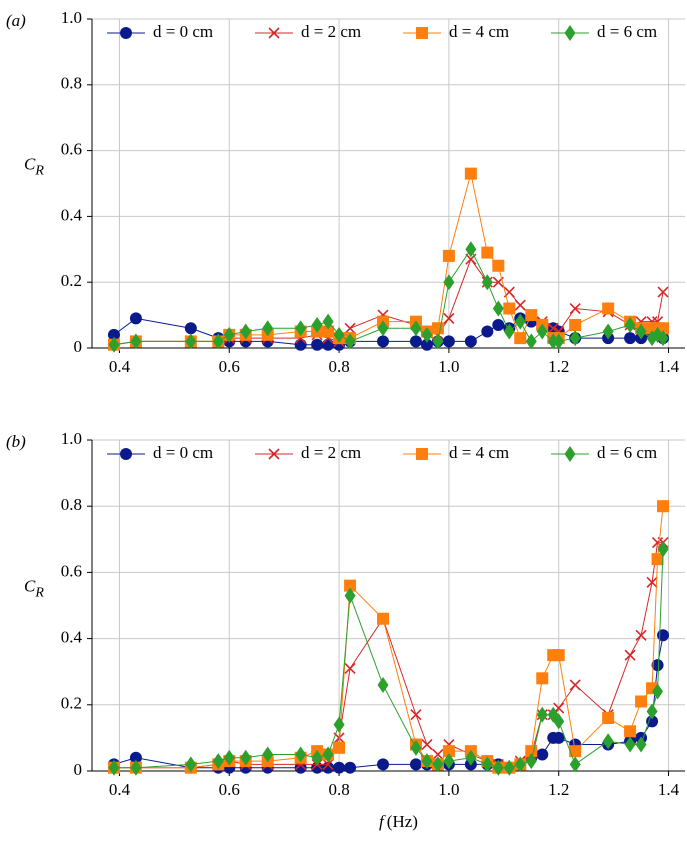  I want to click on x-tick-label: 1.2, so click(558, 366).